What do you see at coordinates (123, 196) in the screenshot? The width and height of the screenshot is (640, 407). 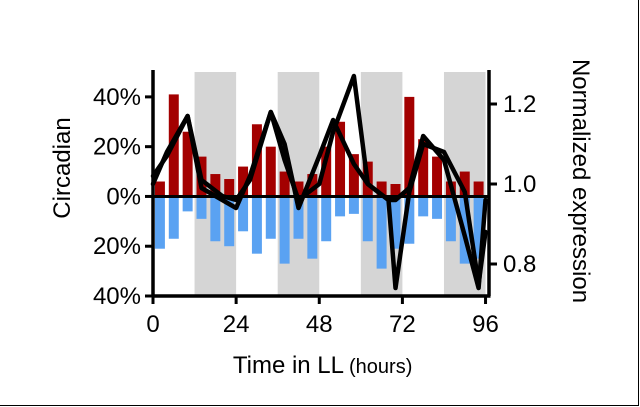 I see `left-tick-label-2: 0%` at bounding box center [123, 196].